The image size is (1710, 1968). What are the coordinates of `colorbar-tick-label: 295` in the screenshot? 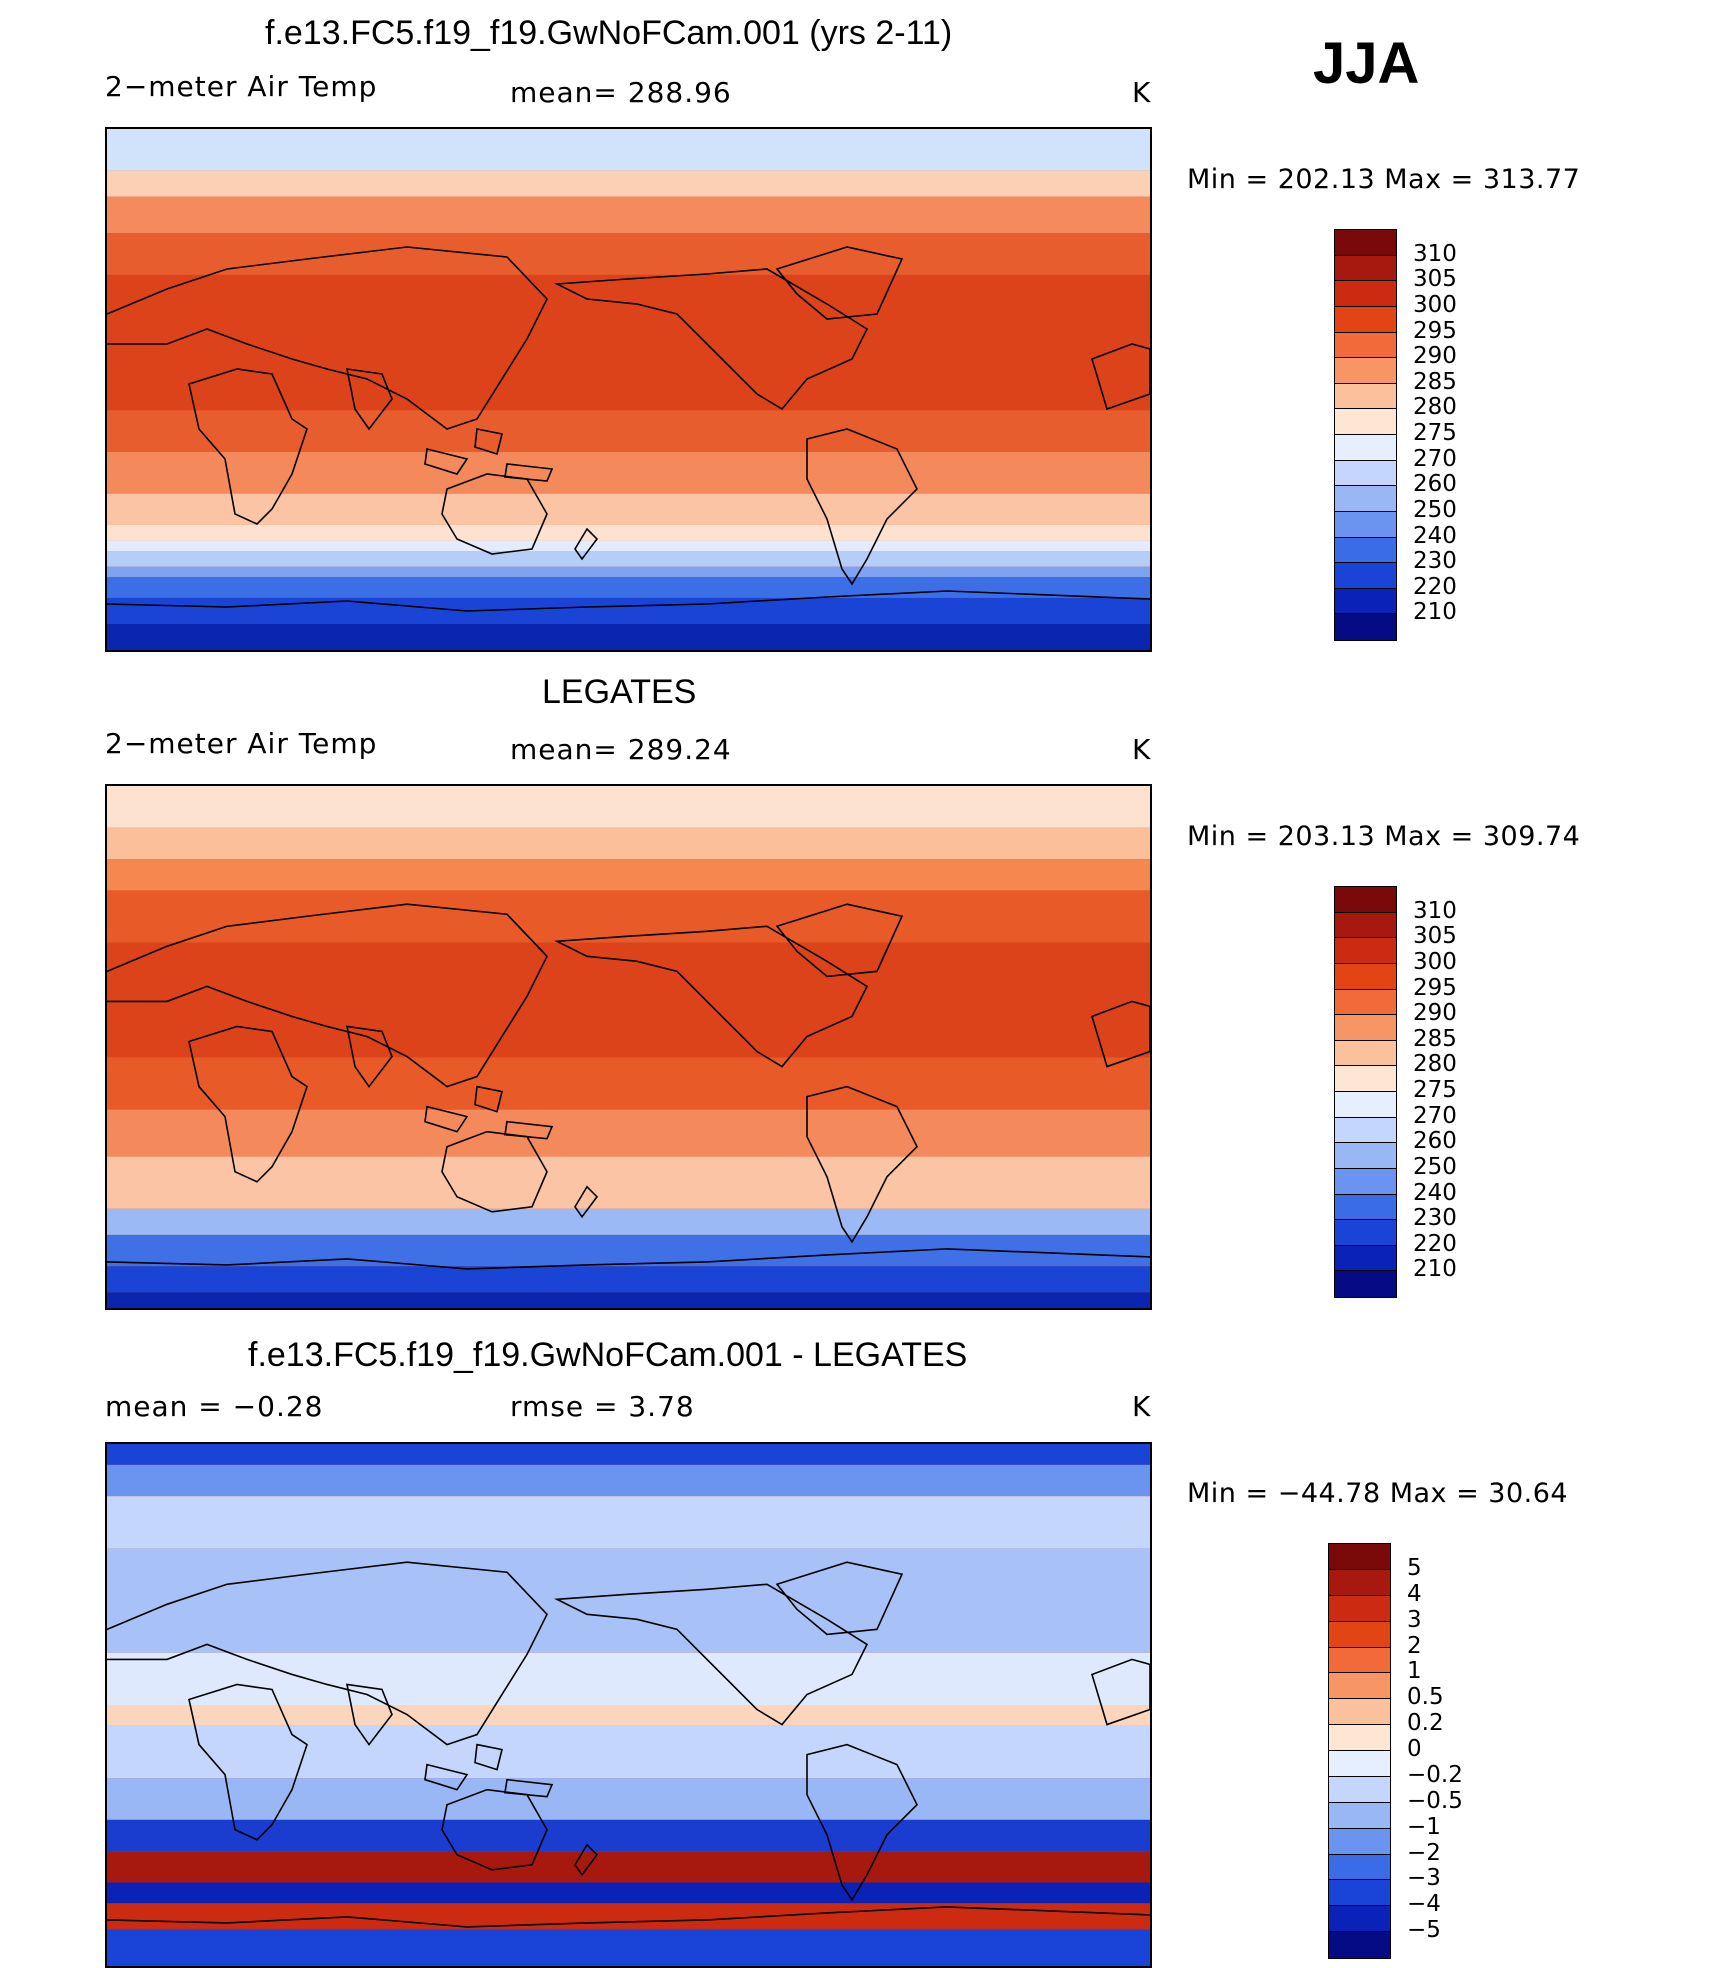 It's located at (1435, 987).